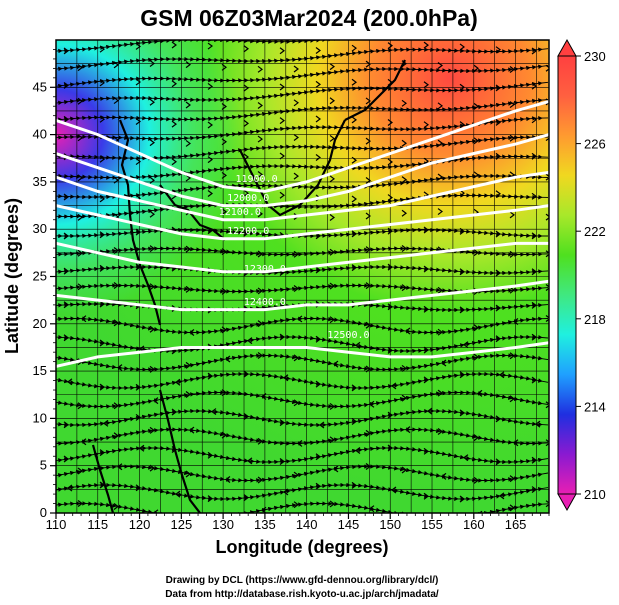 The image size is (619, 605). Describe the element at coordinates (567, 502) in the screenshot. I see `colorbar-min-triangle` at that location.